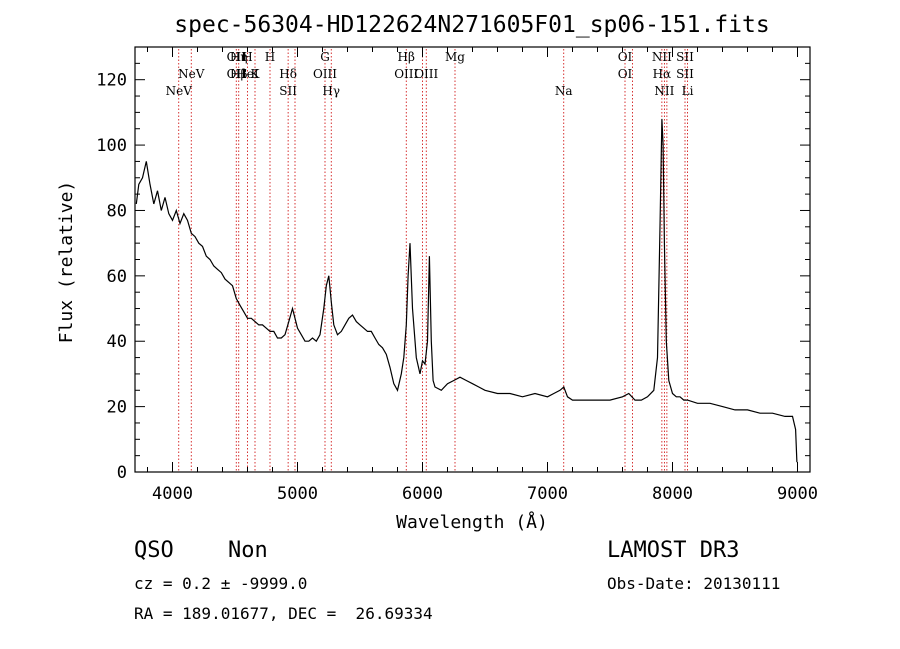  Describe the element at coordinates (111, 81) in the screenshot. I see `y-tick-label: 120` at that location.